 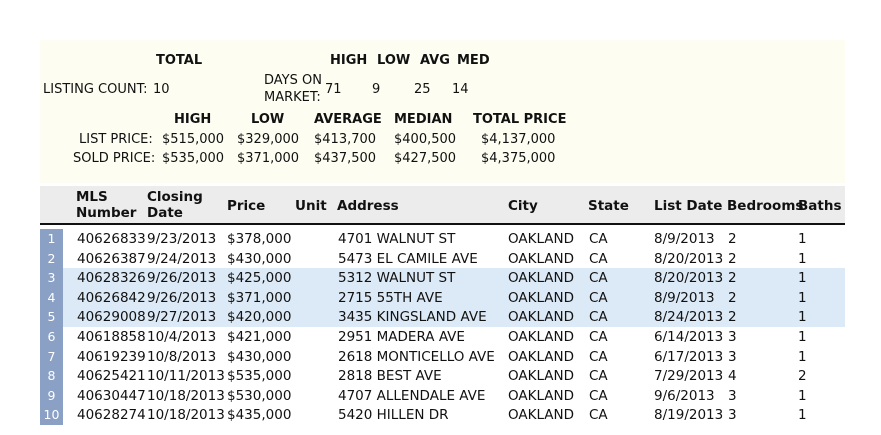 What do you see at coordinates (186, 376) in the screenshot?
I see `cell-closing-date: 10/11/2013` at bounding box center [186, 376].